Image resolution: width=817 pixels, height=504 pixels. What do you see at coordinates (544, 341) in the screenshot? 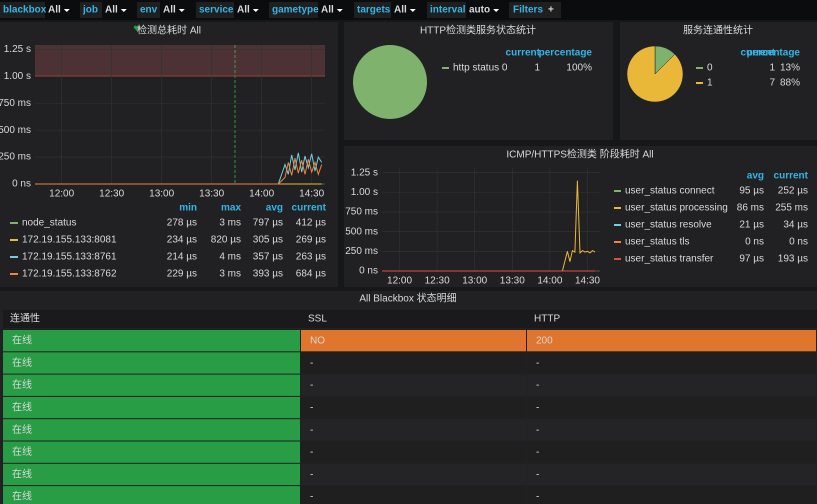
I see `table-cell-text: 200` at bounding box center [544, 341].